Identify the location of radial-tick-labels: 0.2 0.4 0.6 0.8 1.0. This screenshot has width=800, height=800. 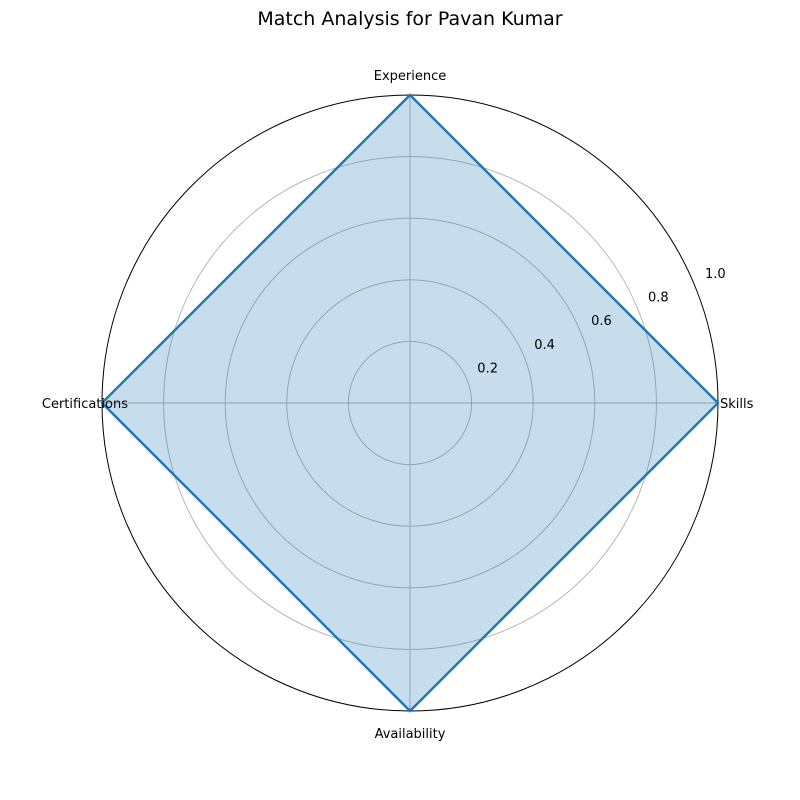
(601, 321).